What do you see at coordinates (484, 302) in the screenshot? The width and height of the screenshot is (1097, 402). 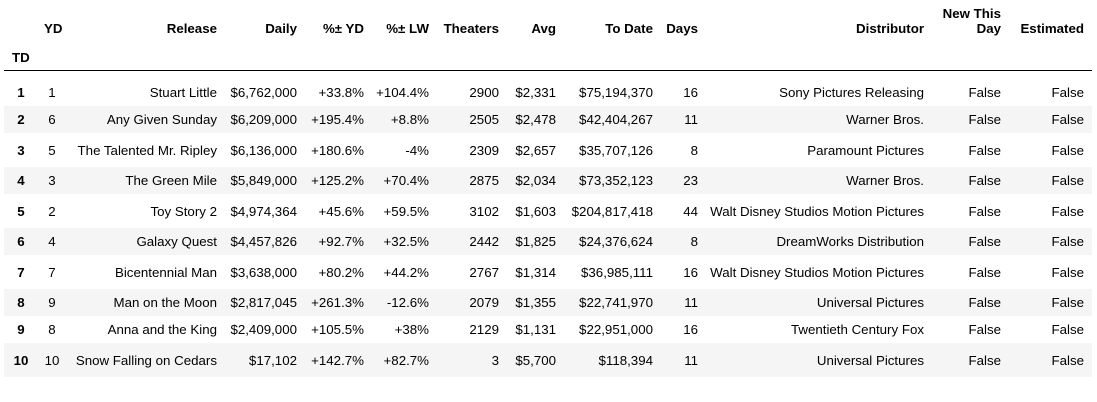 I see `table-cell: 2079` at bounding box center [484, 302].